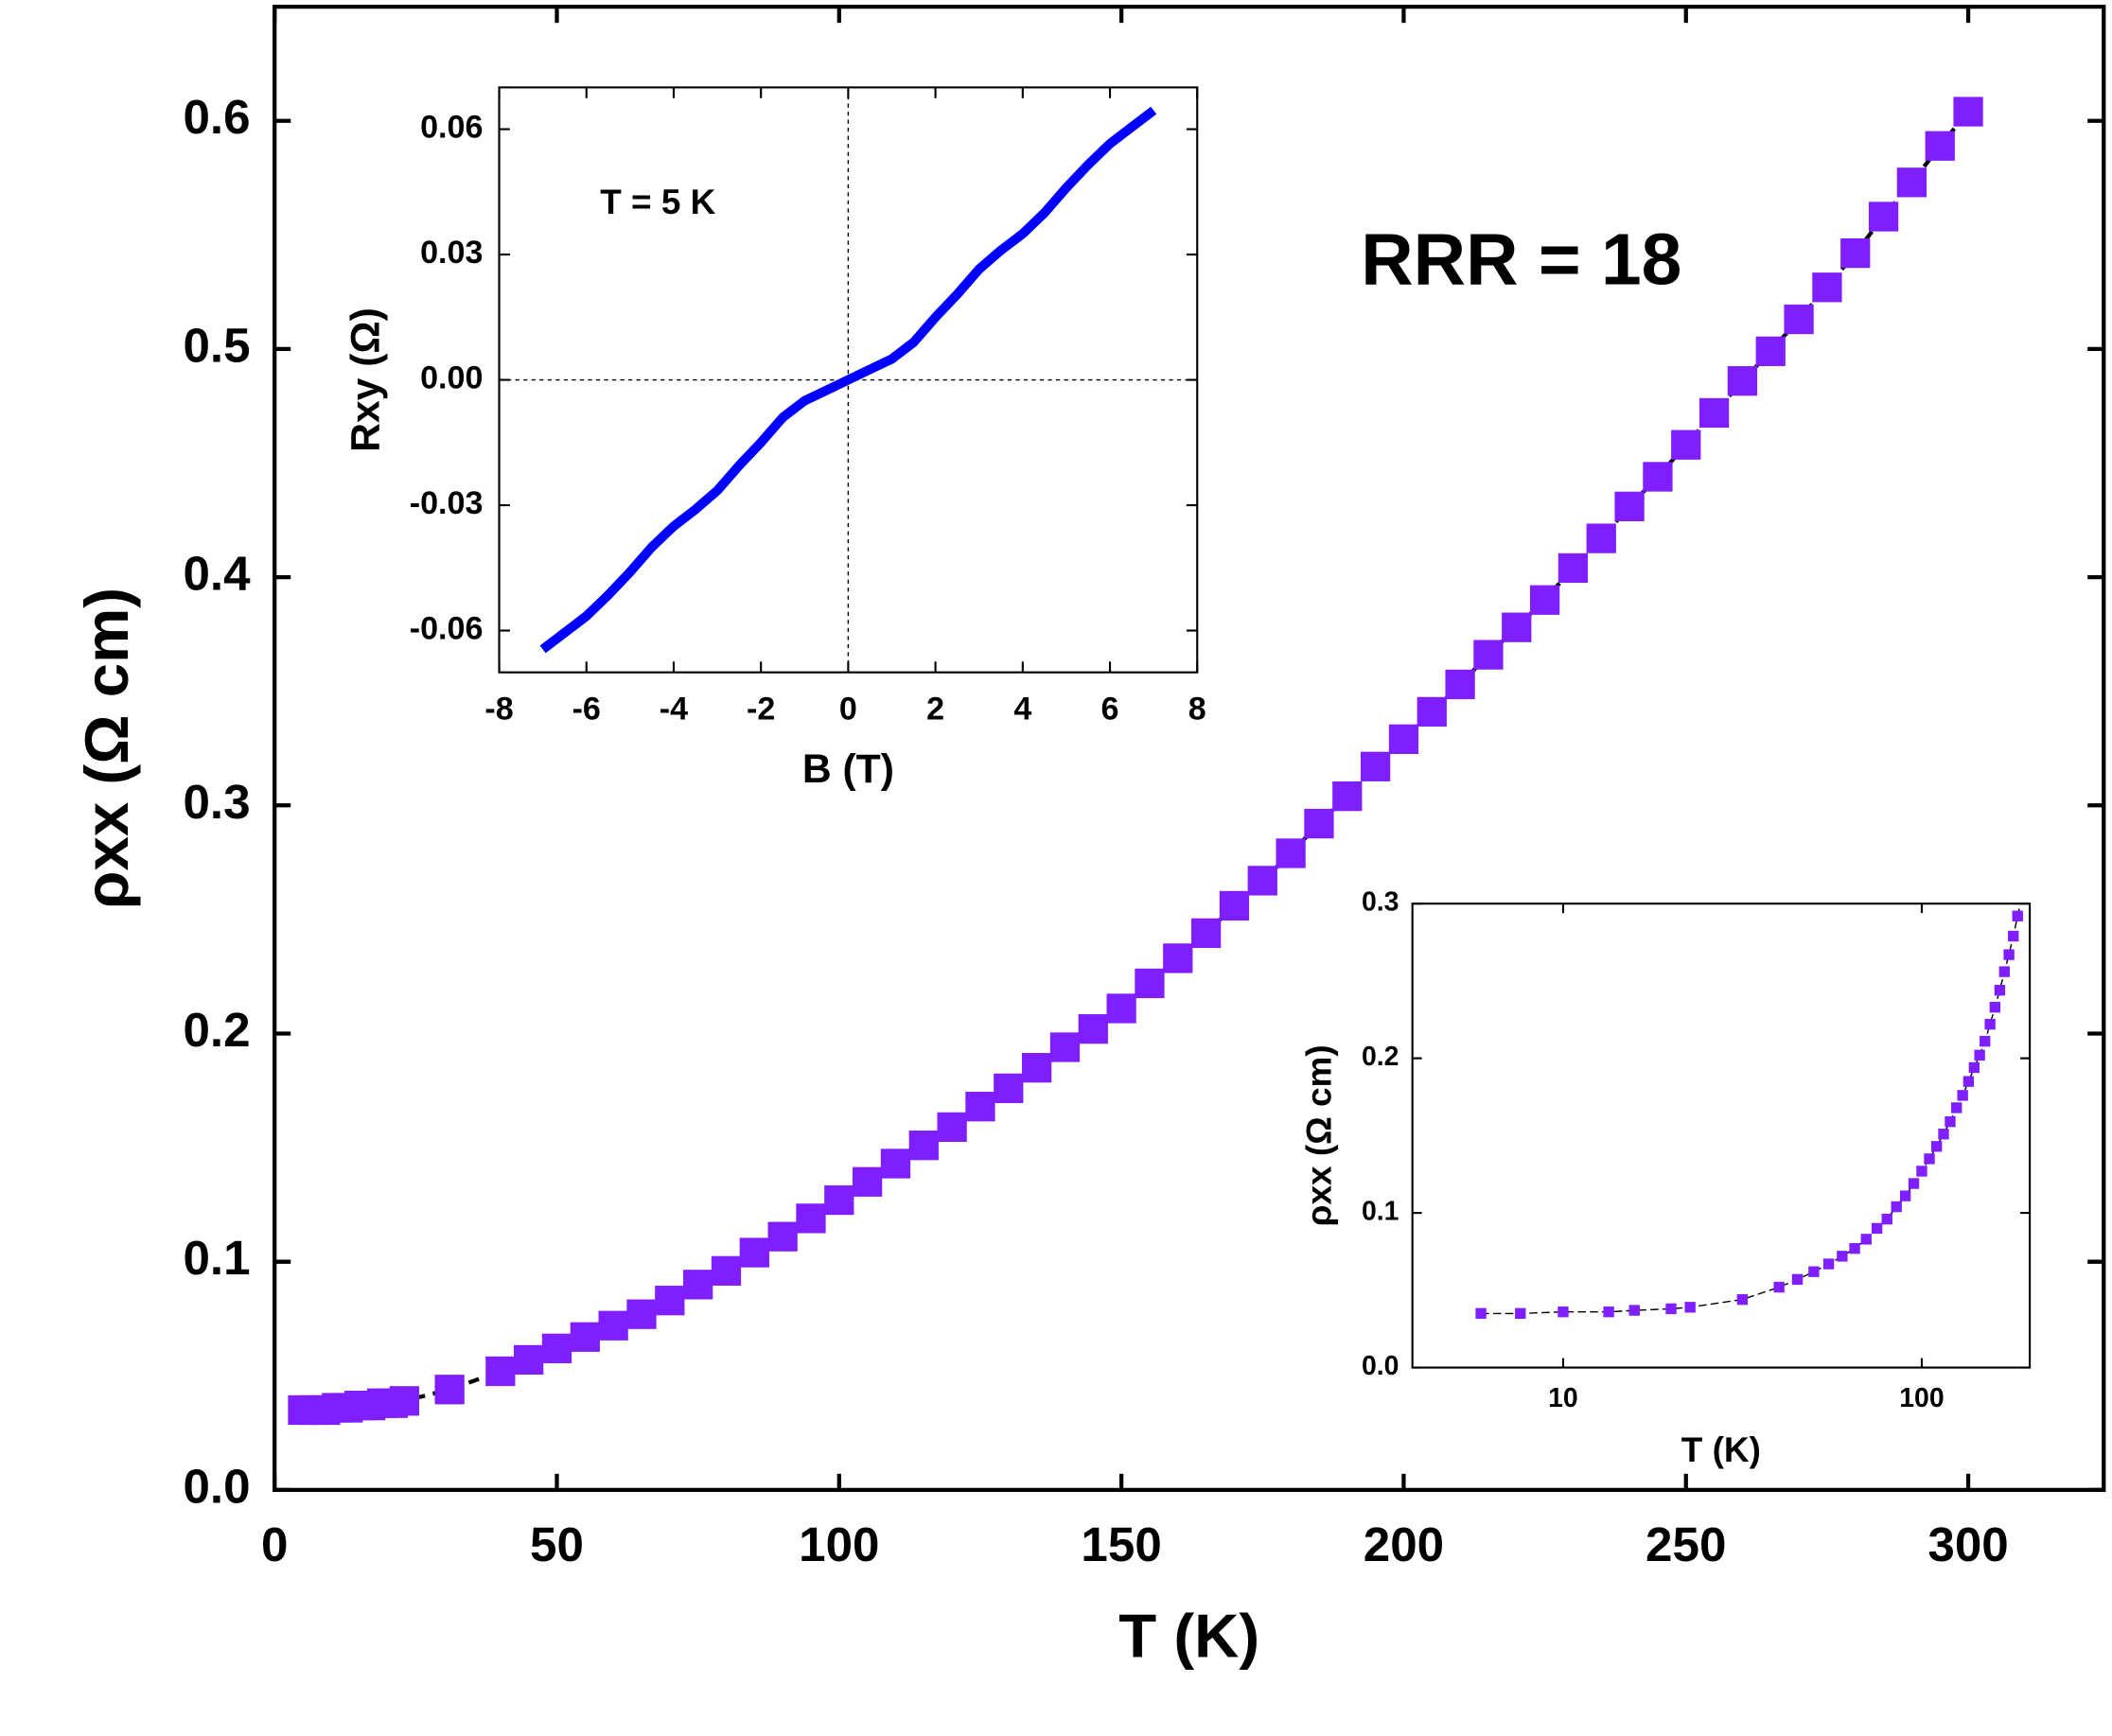 The width and height of the screenshot is (2112, 1736). What do you see at coordinates (1563, 1398) in the screenshot?
I see `x-tick-label: 10` at bounding box center [1563, 1398].